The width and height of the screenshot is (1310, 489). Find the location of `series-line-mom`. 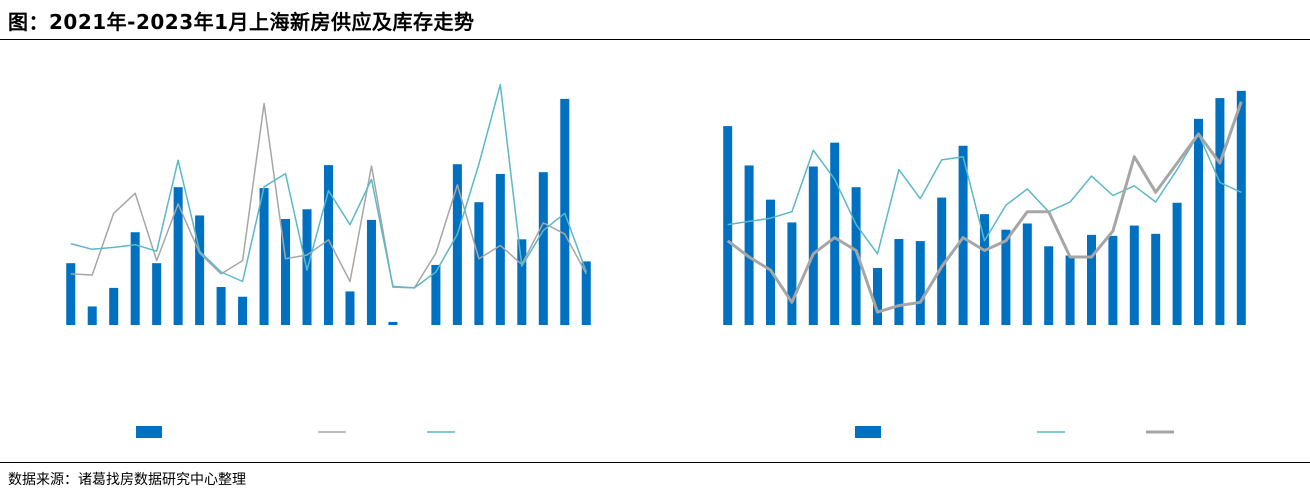

series-line-mom is located at coordinates (984, 194).